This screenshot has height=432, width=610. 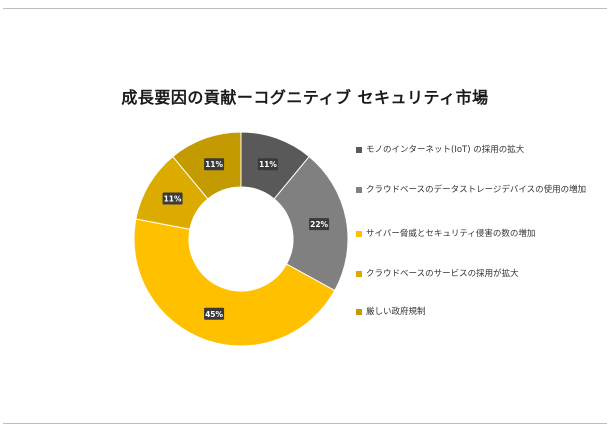 I want to click on data-label-3: 45%, so click(x=214, y=313).